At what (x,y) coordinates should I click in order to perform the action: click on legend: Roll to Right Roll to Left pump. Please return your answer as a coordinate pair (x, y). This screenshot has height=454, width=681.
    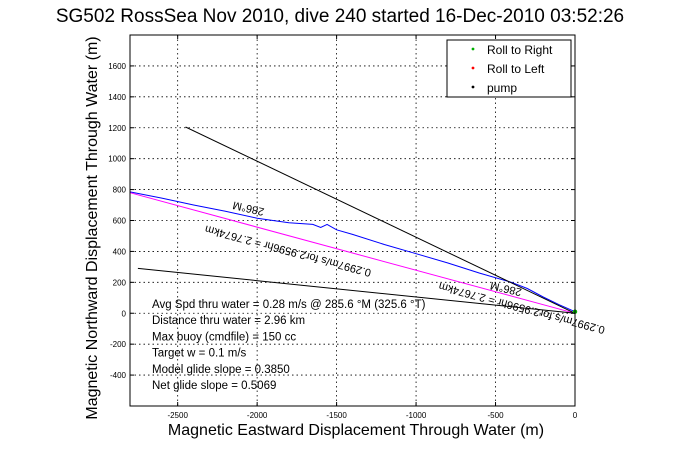
    Looking at the image, I should click on (509, 68).